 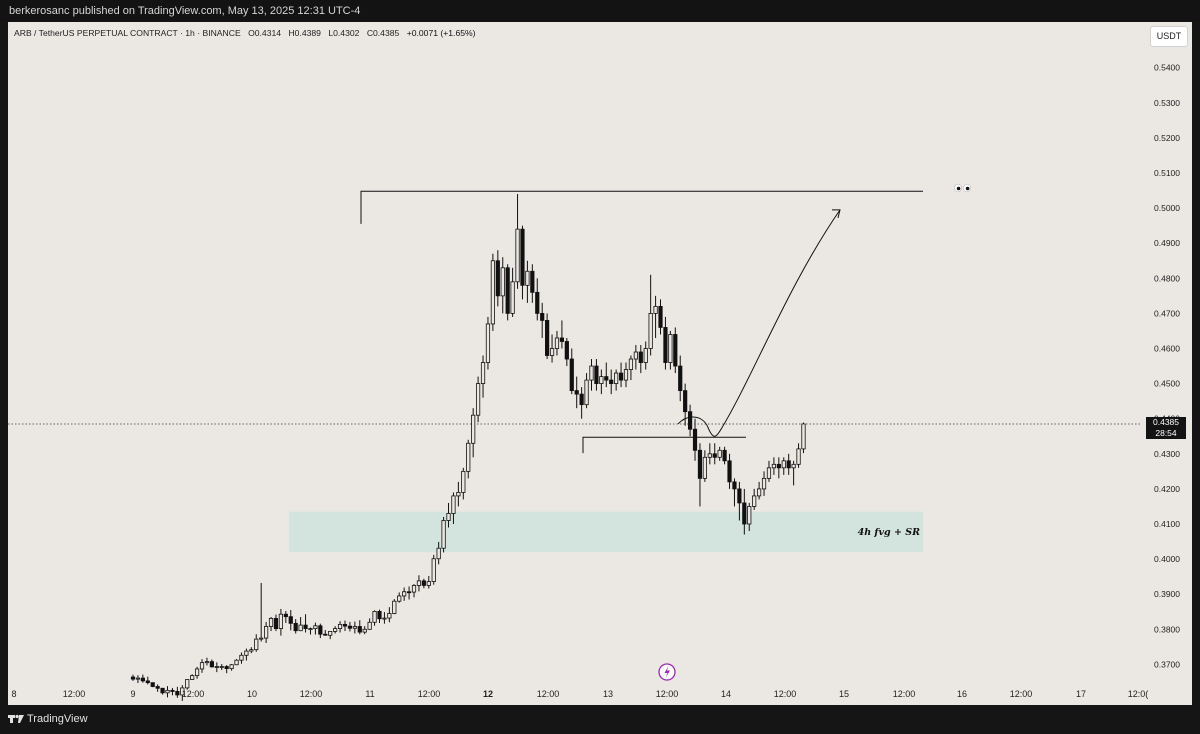 What do you see at coordinates (759, 323) in the screenshot?
I see `projection-path` at bounding box center [759, 323].